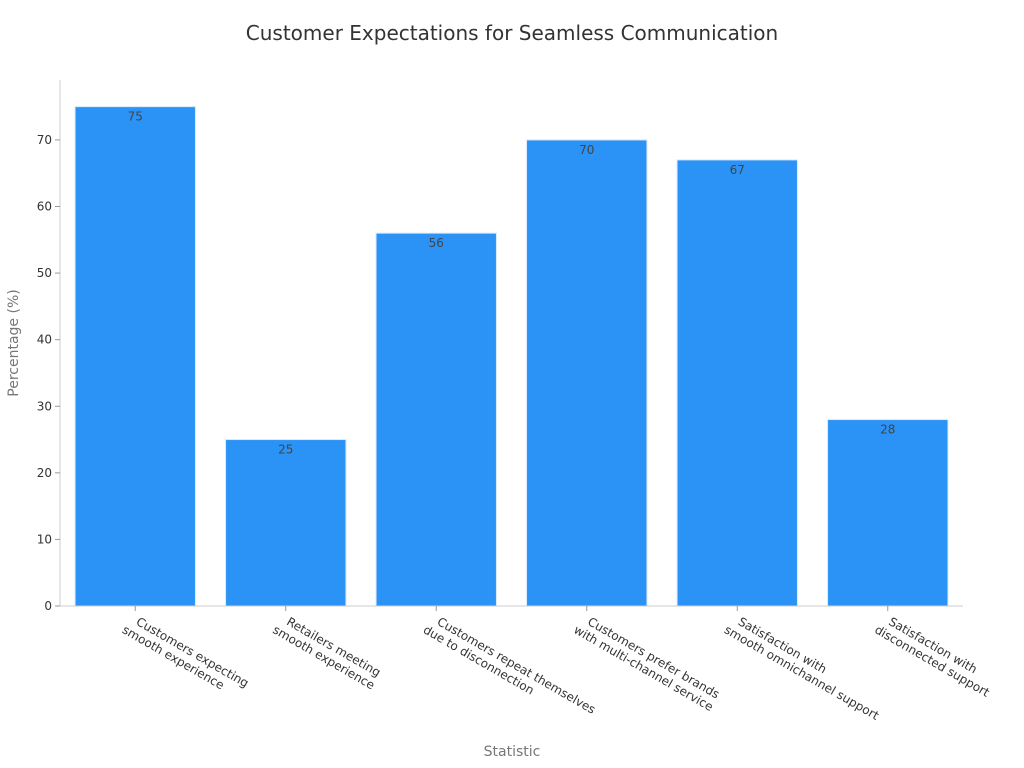  Describe the element at coordinates (44, 140) in the screenshot. I see `y-tick-label: 70` at that location.